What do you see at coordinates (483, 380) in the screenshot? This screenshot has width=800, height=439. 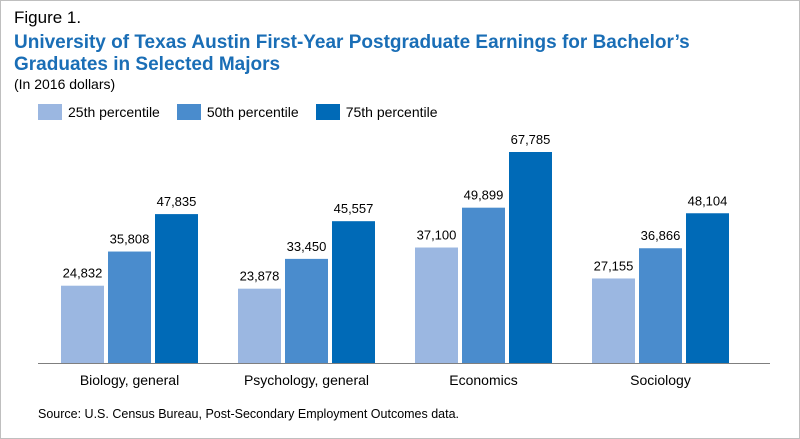 I see `category-label: Economics` at bounding box center [483, 380].